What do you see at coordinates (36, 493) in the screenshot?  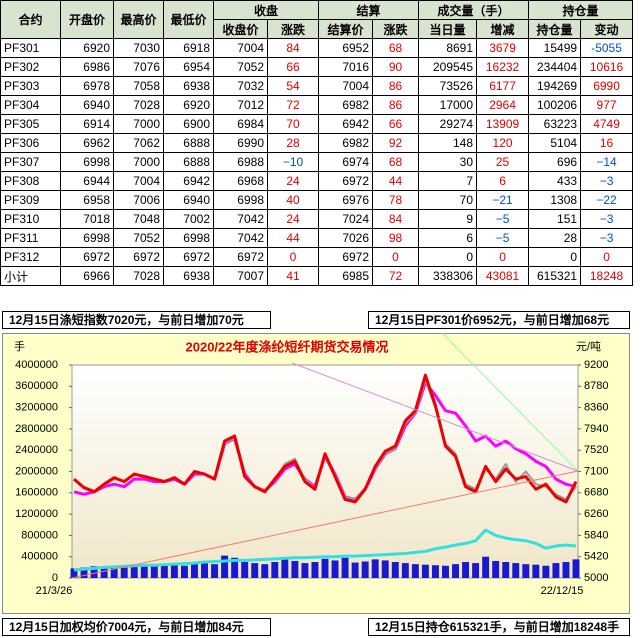 I see `y-tick-label: 1600000` at bounding box center [36, 493].